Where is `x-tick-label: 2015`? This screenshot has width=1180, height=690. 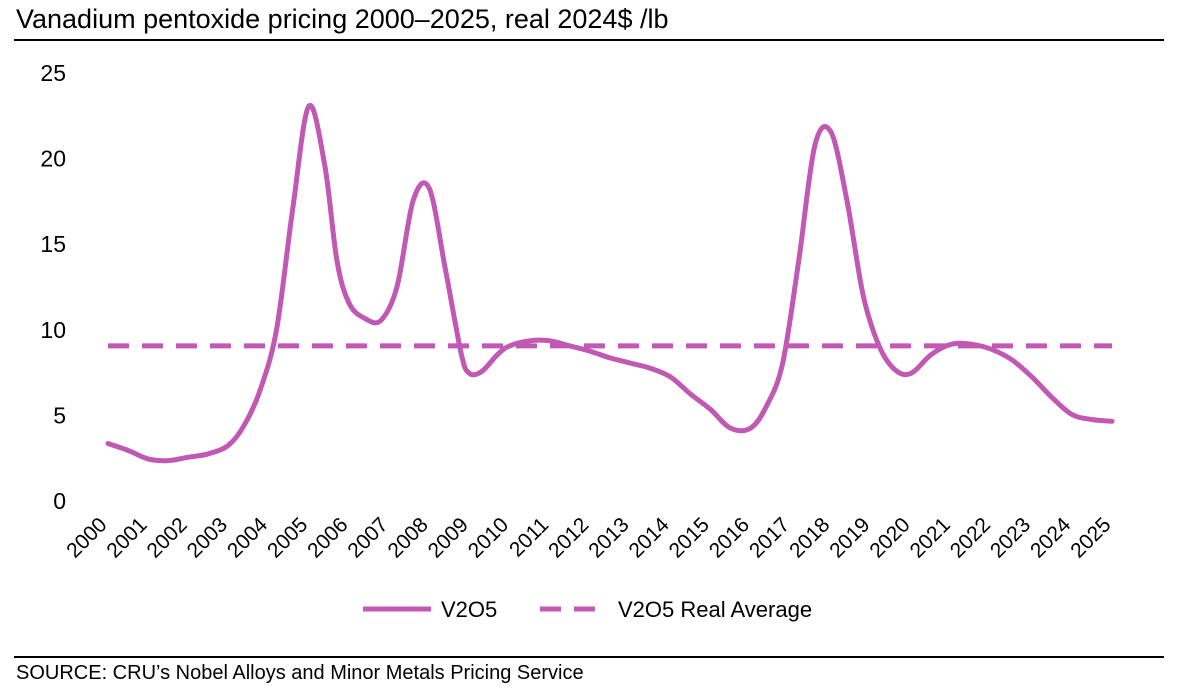 x-tick-label: 2015 is located at coordinates (689, 537).